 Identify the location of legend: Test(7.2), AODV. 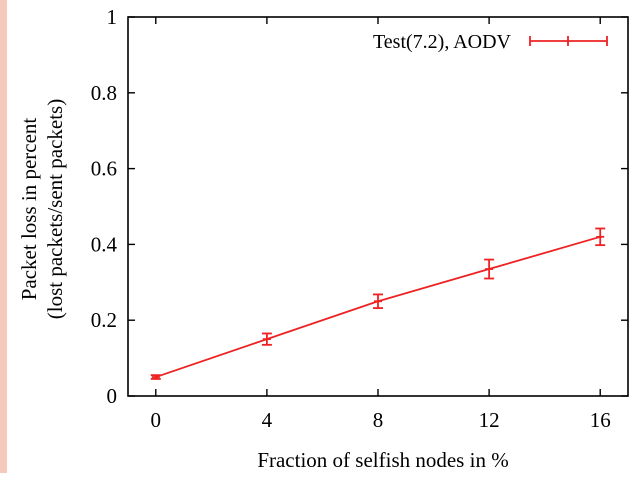
(490, 42).